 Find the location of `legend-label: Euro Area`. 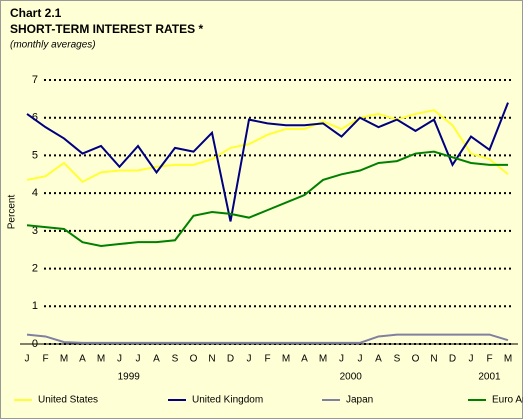

legend-label: Euro Area is located at coordinates (507, 400).